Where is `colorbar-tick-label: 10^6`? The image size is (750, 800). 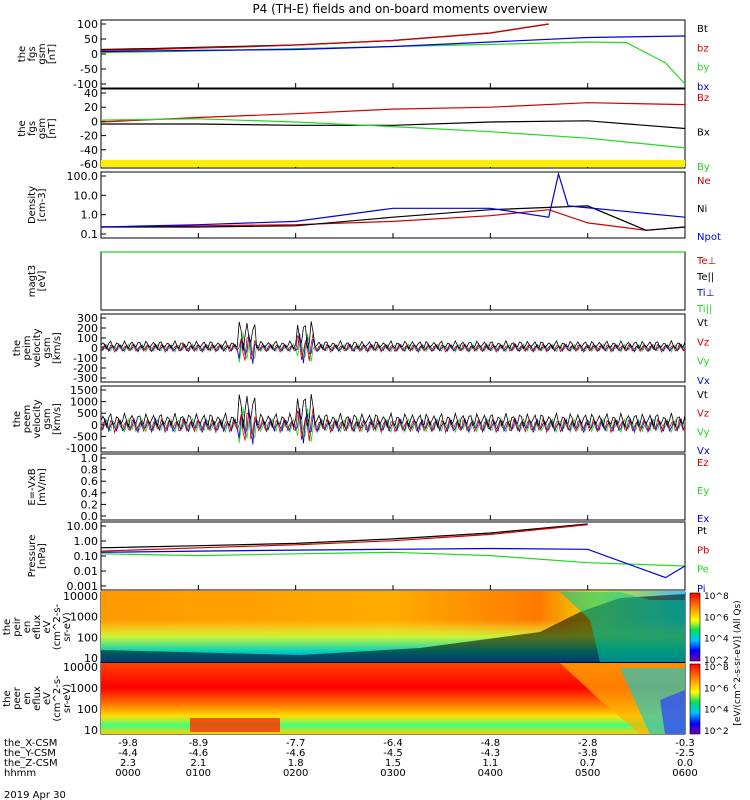 colorbar-tick-label: 10^6 is located at coordinates (716, 618).